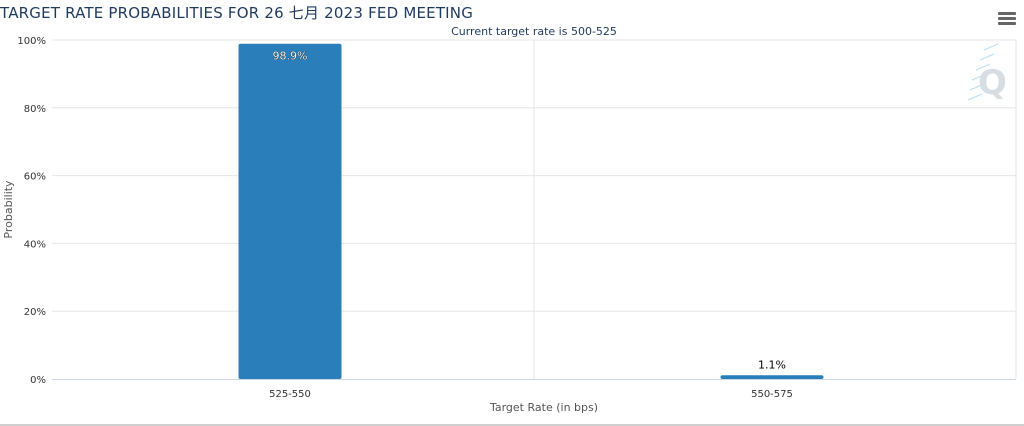 The image size is (1024, 426). Describe the element at coordinates (534, 31) in the screenshot. I see `chart-subtitle: Current target rate is 500-525` at that location.